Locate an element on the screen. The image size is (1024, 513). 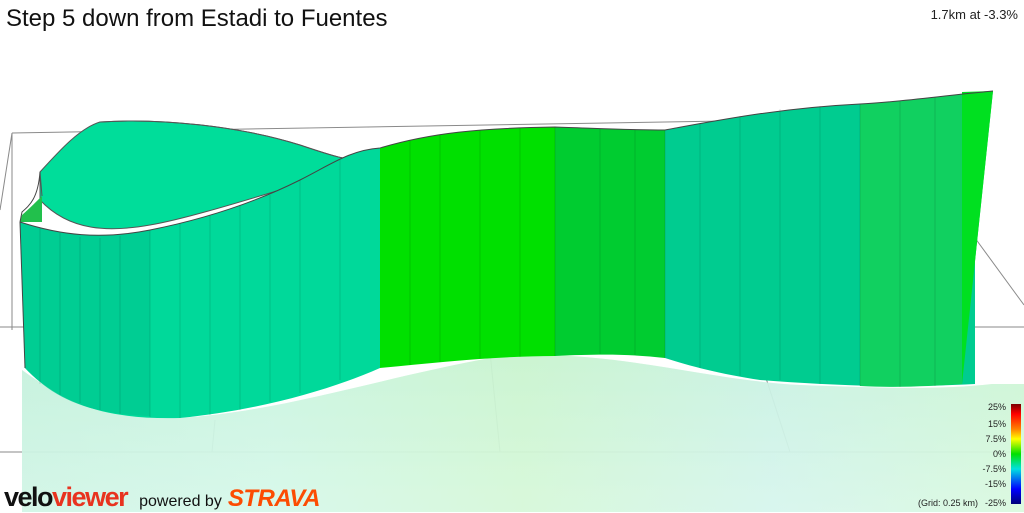
legend-label-25: 25% is located at coordinates (996, 407).